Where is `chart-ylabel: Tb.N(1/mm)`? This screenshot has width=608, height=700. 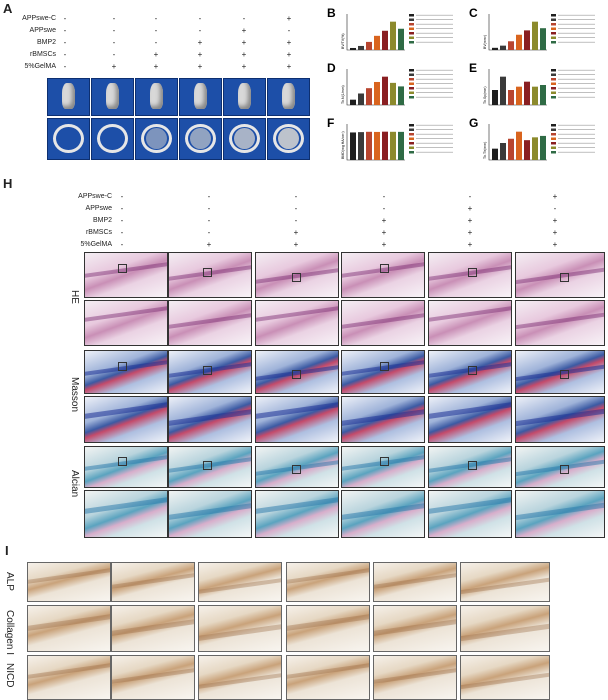 chart-ylabel: Tb.N(1/mm) is located at coordinates (343, 94).